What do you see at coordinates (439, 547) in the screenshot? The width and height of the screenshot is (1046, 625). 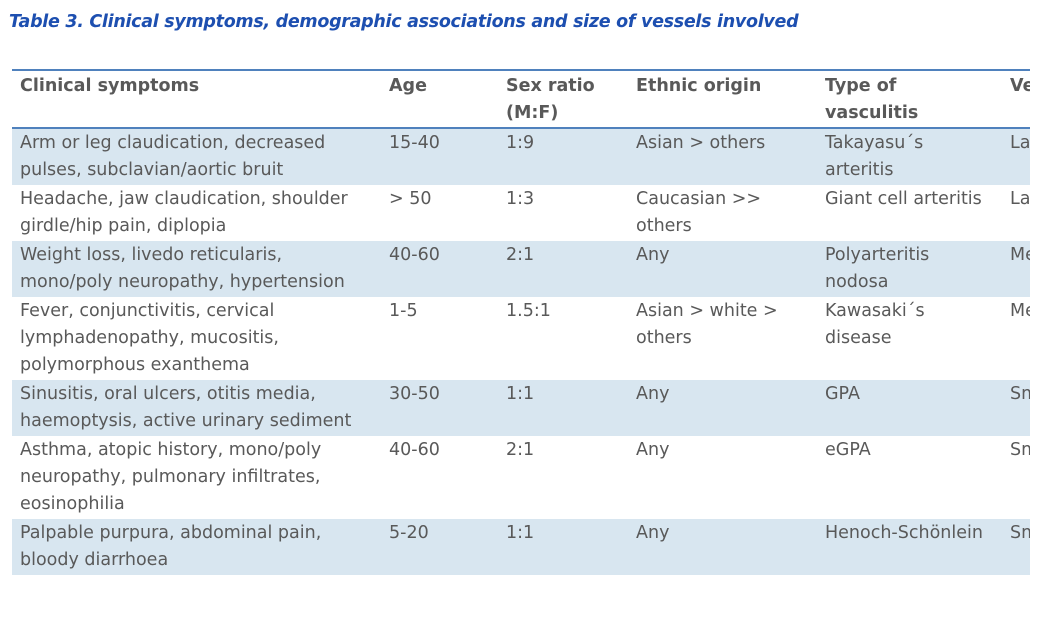 I see `cell-age: 5-20` at bounding box center [439, 547].